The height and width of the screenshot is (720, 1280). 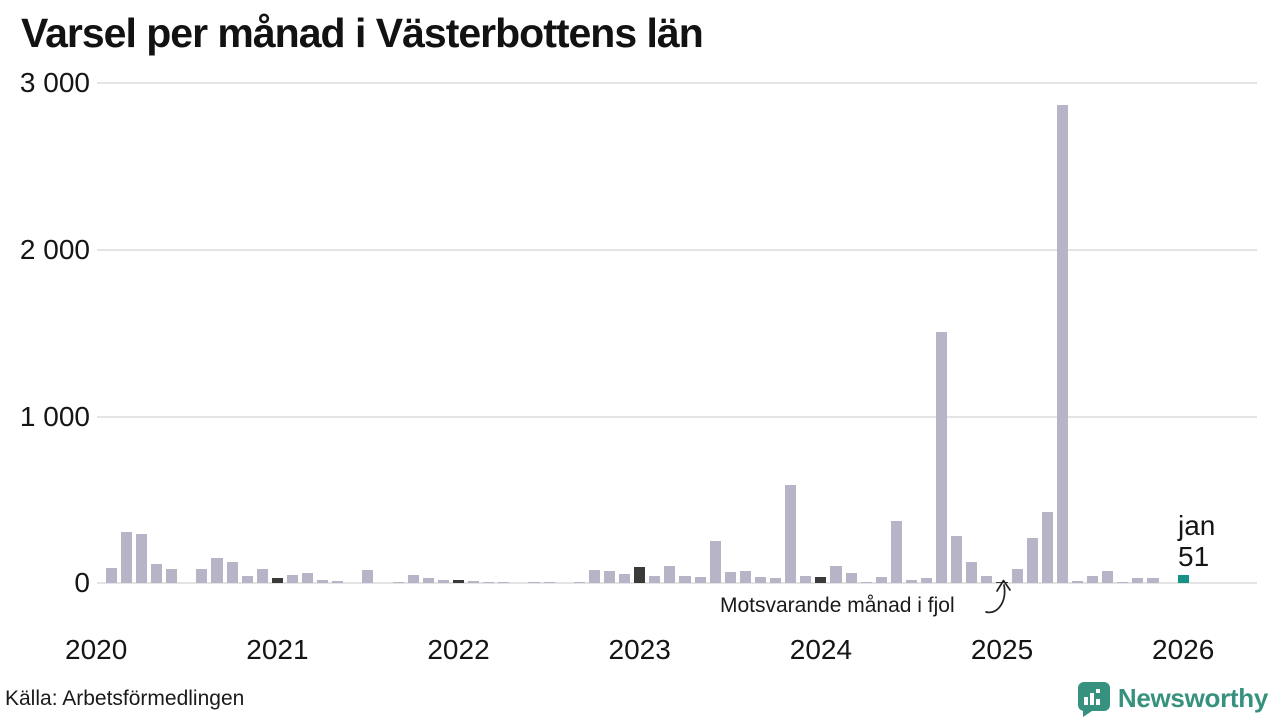 I want to click on newsworthy-logo: Newsworthy, so click(x=1171, y=698).